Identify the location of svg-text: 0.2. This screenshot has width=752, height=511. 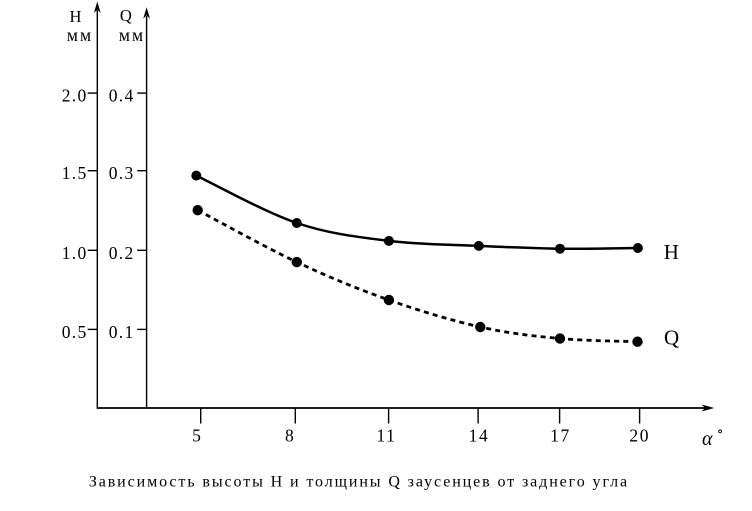
(122, 253).